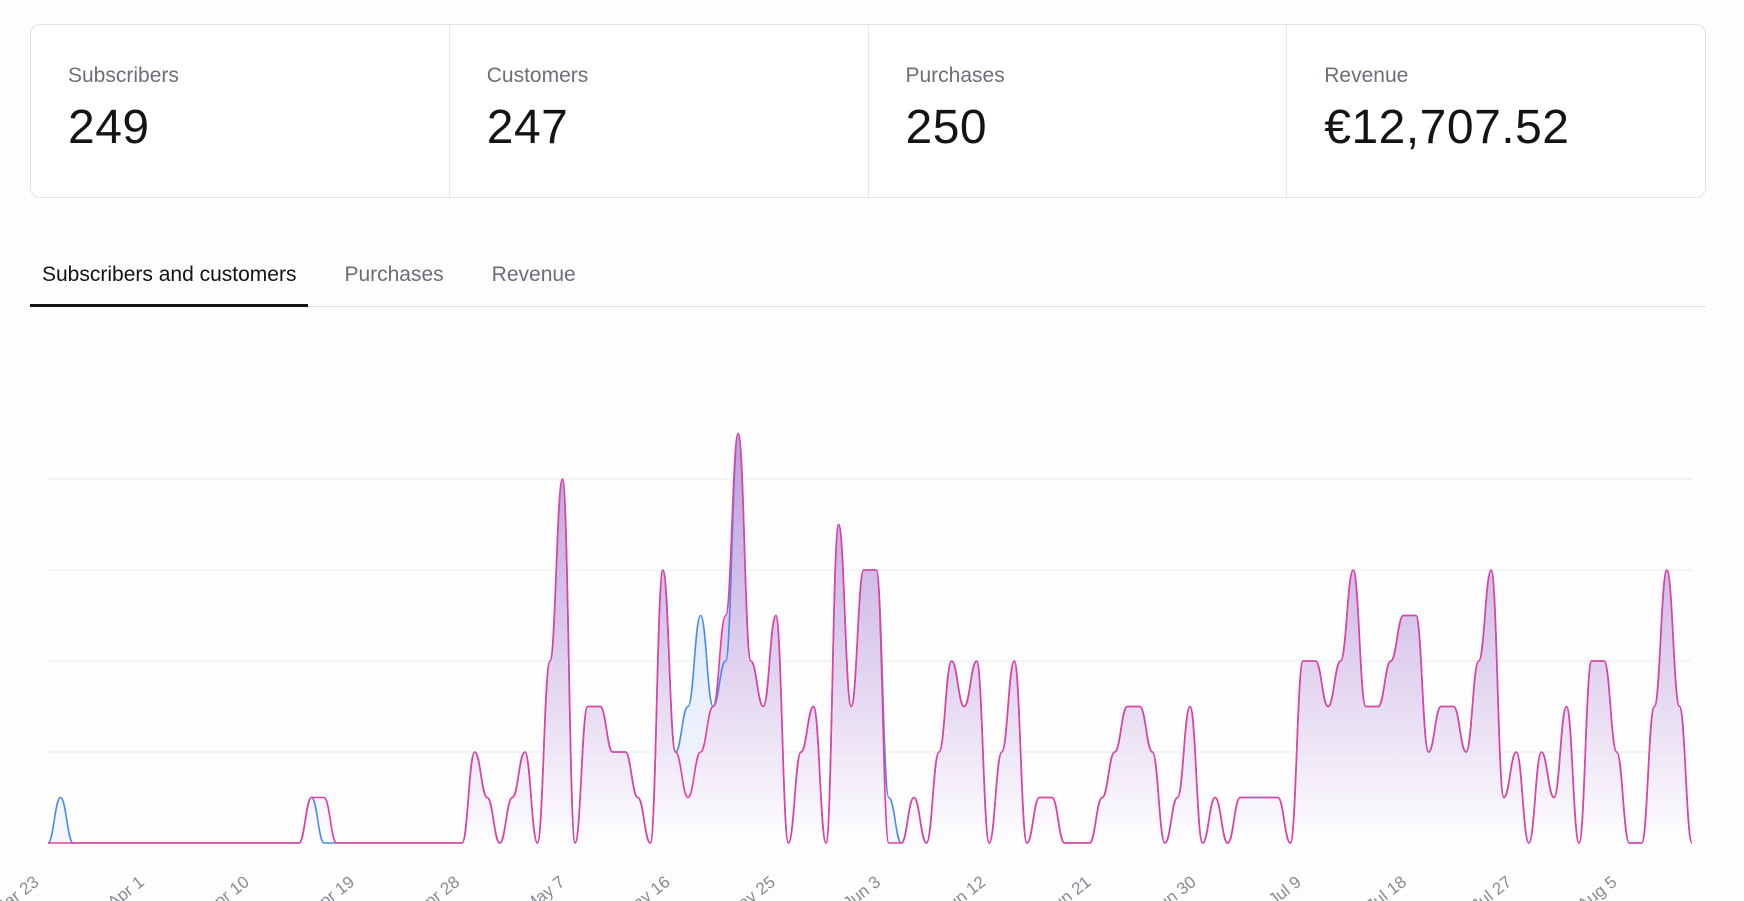 Image resolution: width=1744 pixels, height=901 pixels. Describe the element at coordinates (1174, 886) in the screenshot. I see `x-tick-label: Jun 30` at that location.